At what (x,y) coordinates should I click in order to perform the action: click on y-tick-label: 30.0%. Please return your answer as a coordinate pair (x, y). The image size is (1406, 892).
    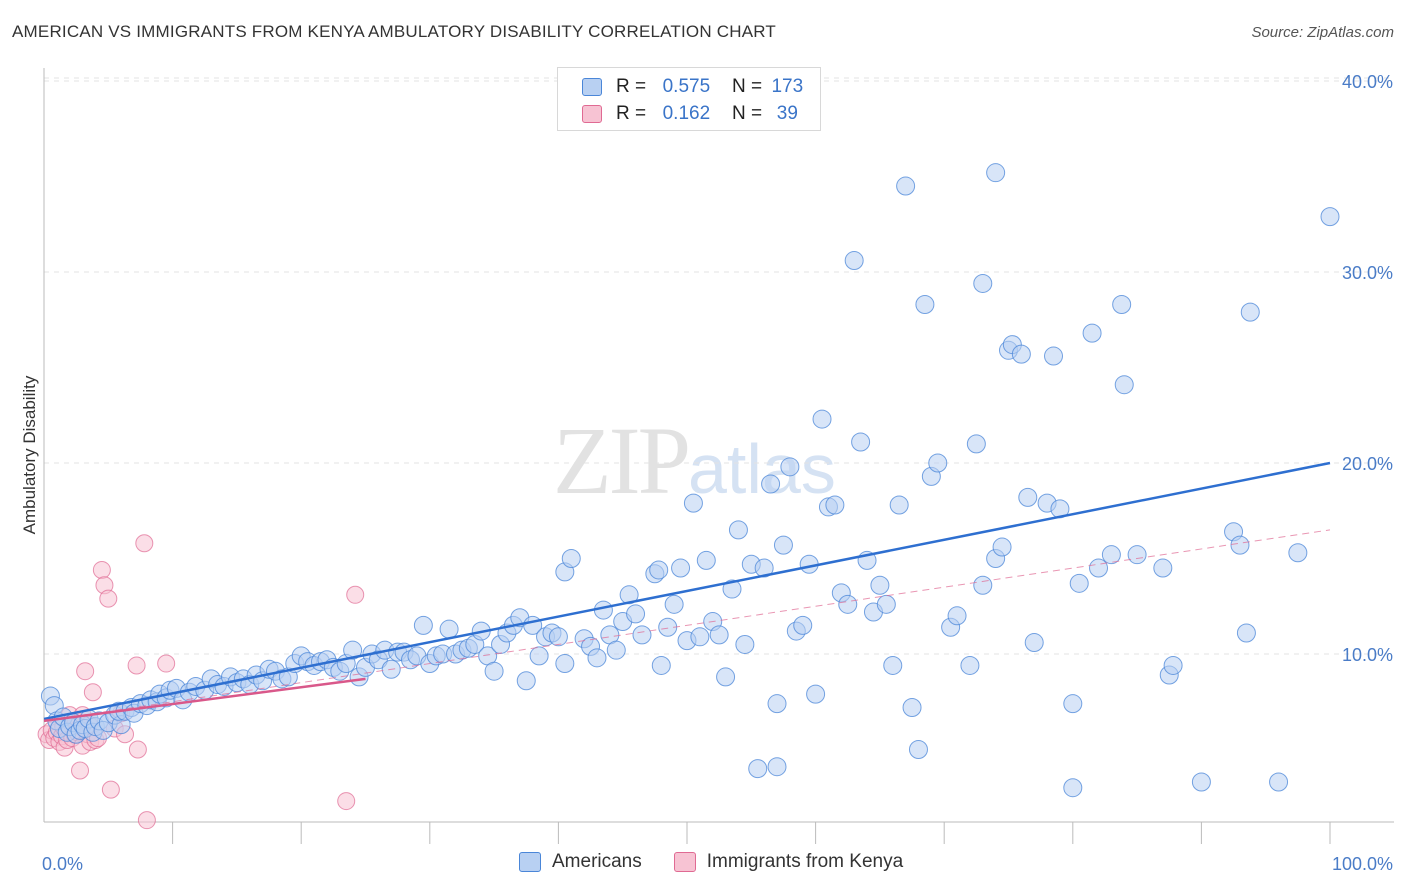
    Looking at the image, I should click on (1367, 273).